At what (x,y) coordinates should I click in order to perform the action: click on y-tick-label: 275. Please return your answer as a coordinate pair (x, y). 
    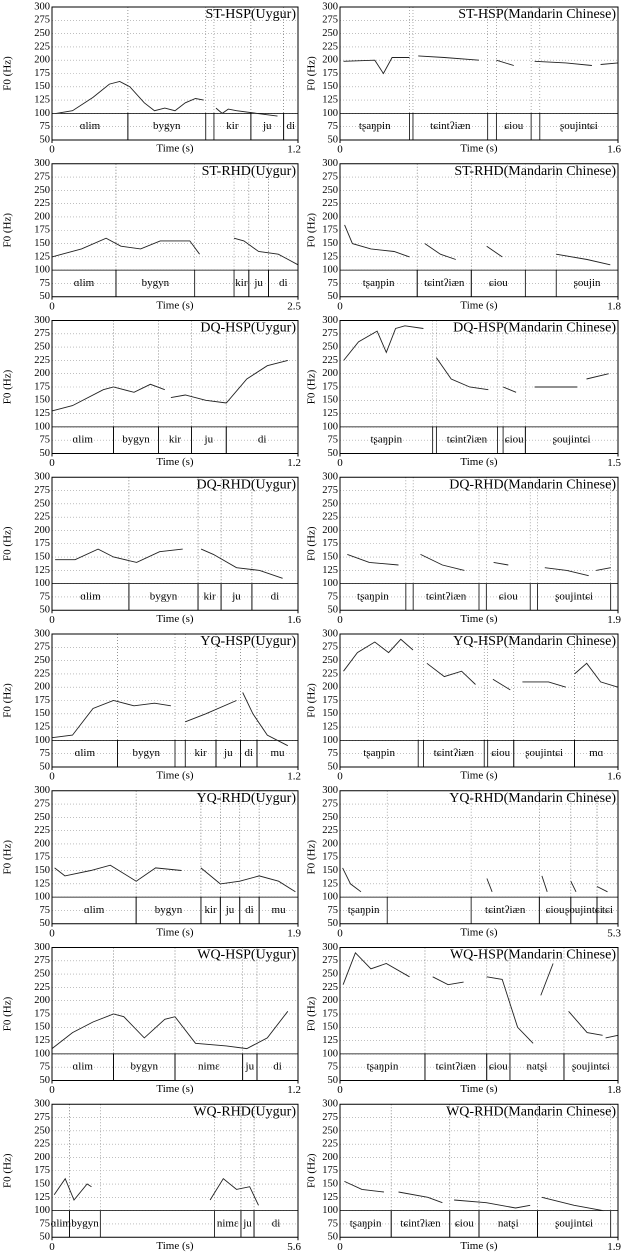
    Looking at the image, I should click on (42, 490).